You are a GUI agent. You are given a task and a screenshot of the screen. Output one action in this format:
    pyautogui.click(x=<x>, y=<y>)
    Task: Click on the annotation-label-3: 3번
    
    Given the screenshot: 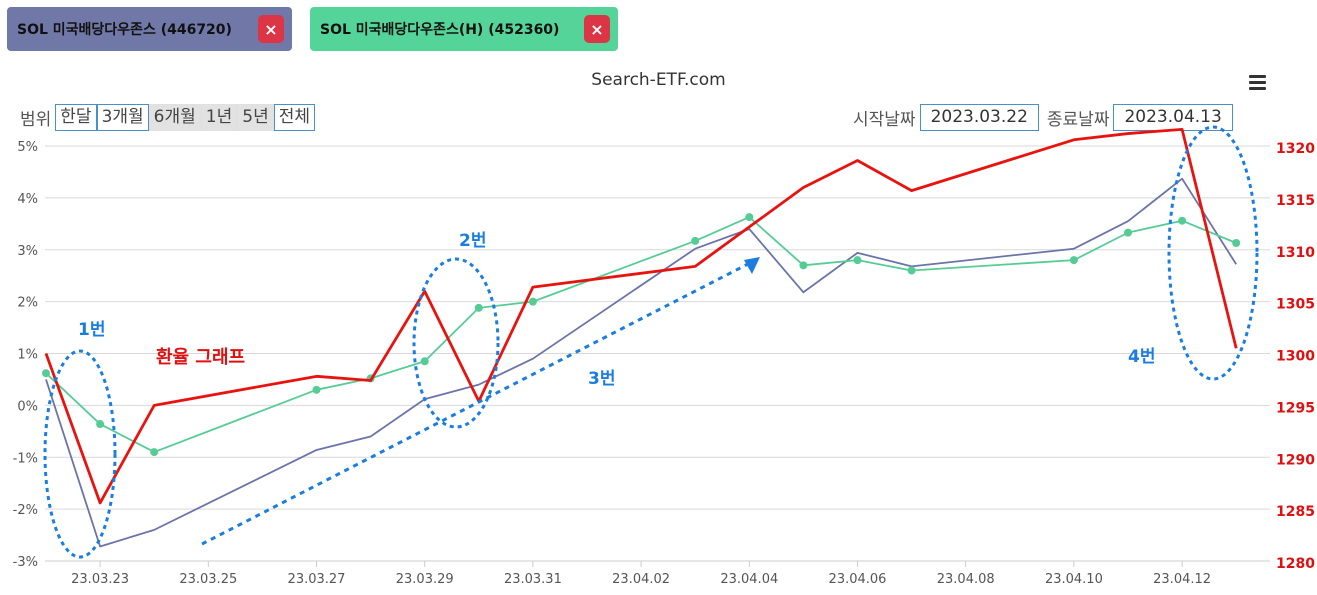 What is the action you would take?
    pyautogui.click(x=601, y=379)
    